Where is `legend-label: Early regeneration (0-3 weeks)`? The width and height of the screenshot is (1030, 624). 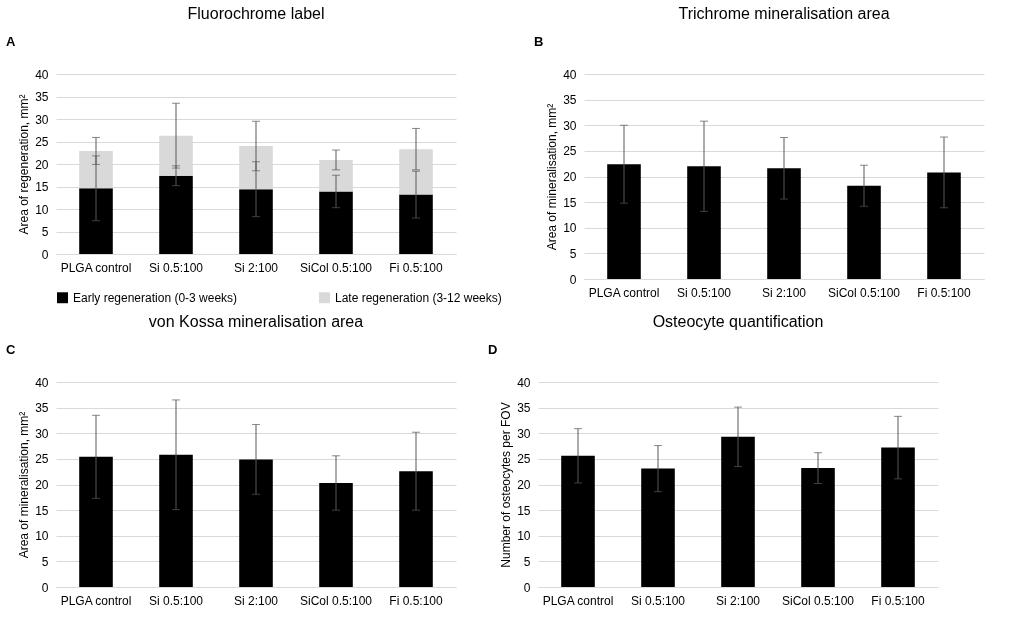 legend-label: Early regeneration (0-3 weeks) is located at coordinates (155, 297).